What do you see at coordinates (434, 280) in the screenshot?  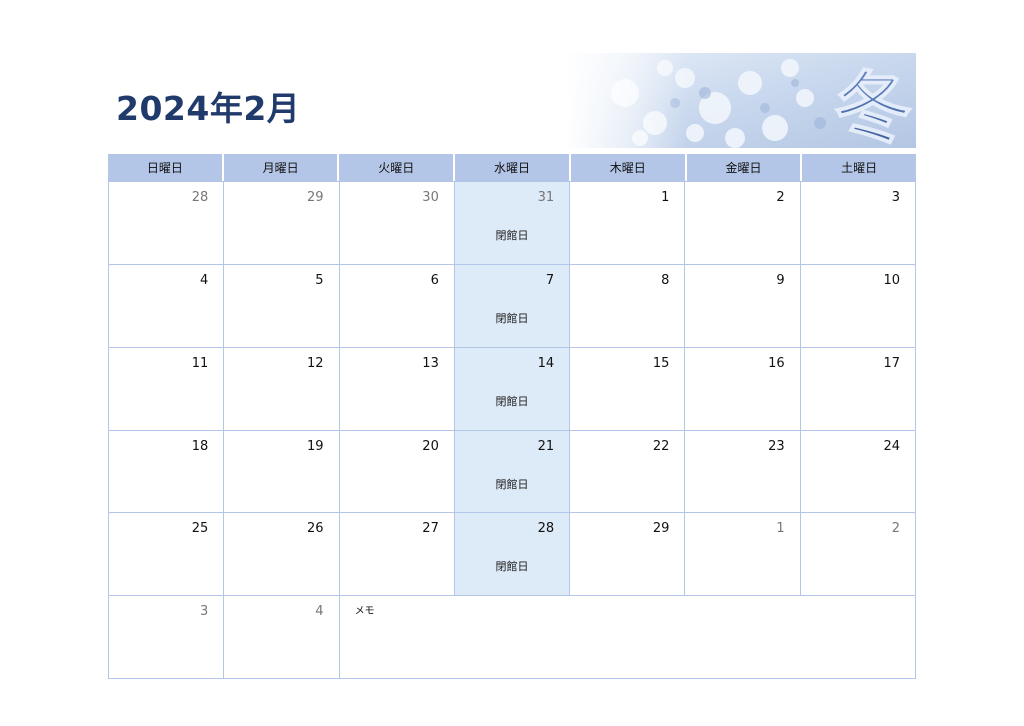 I see `day-number: 6` at bounding box center [434, 280].